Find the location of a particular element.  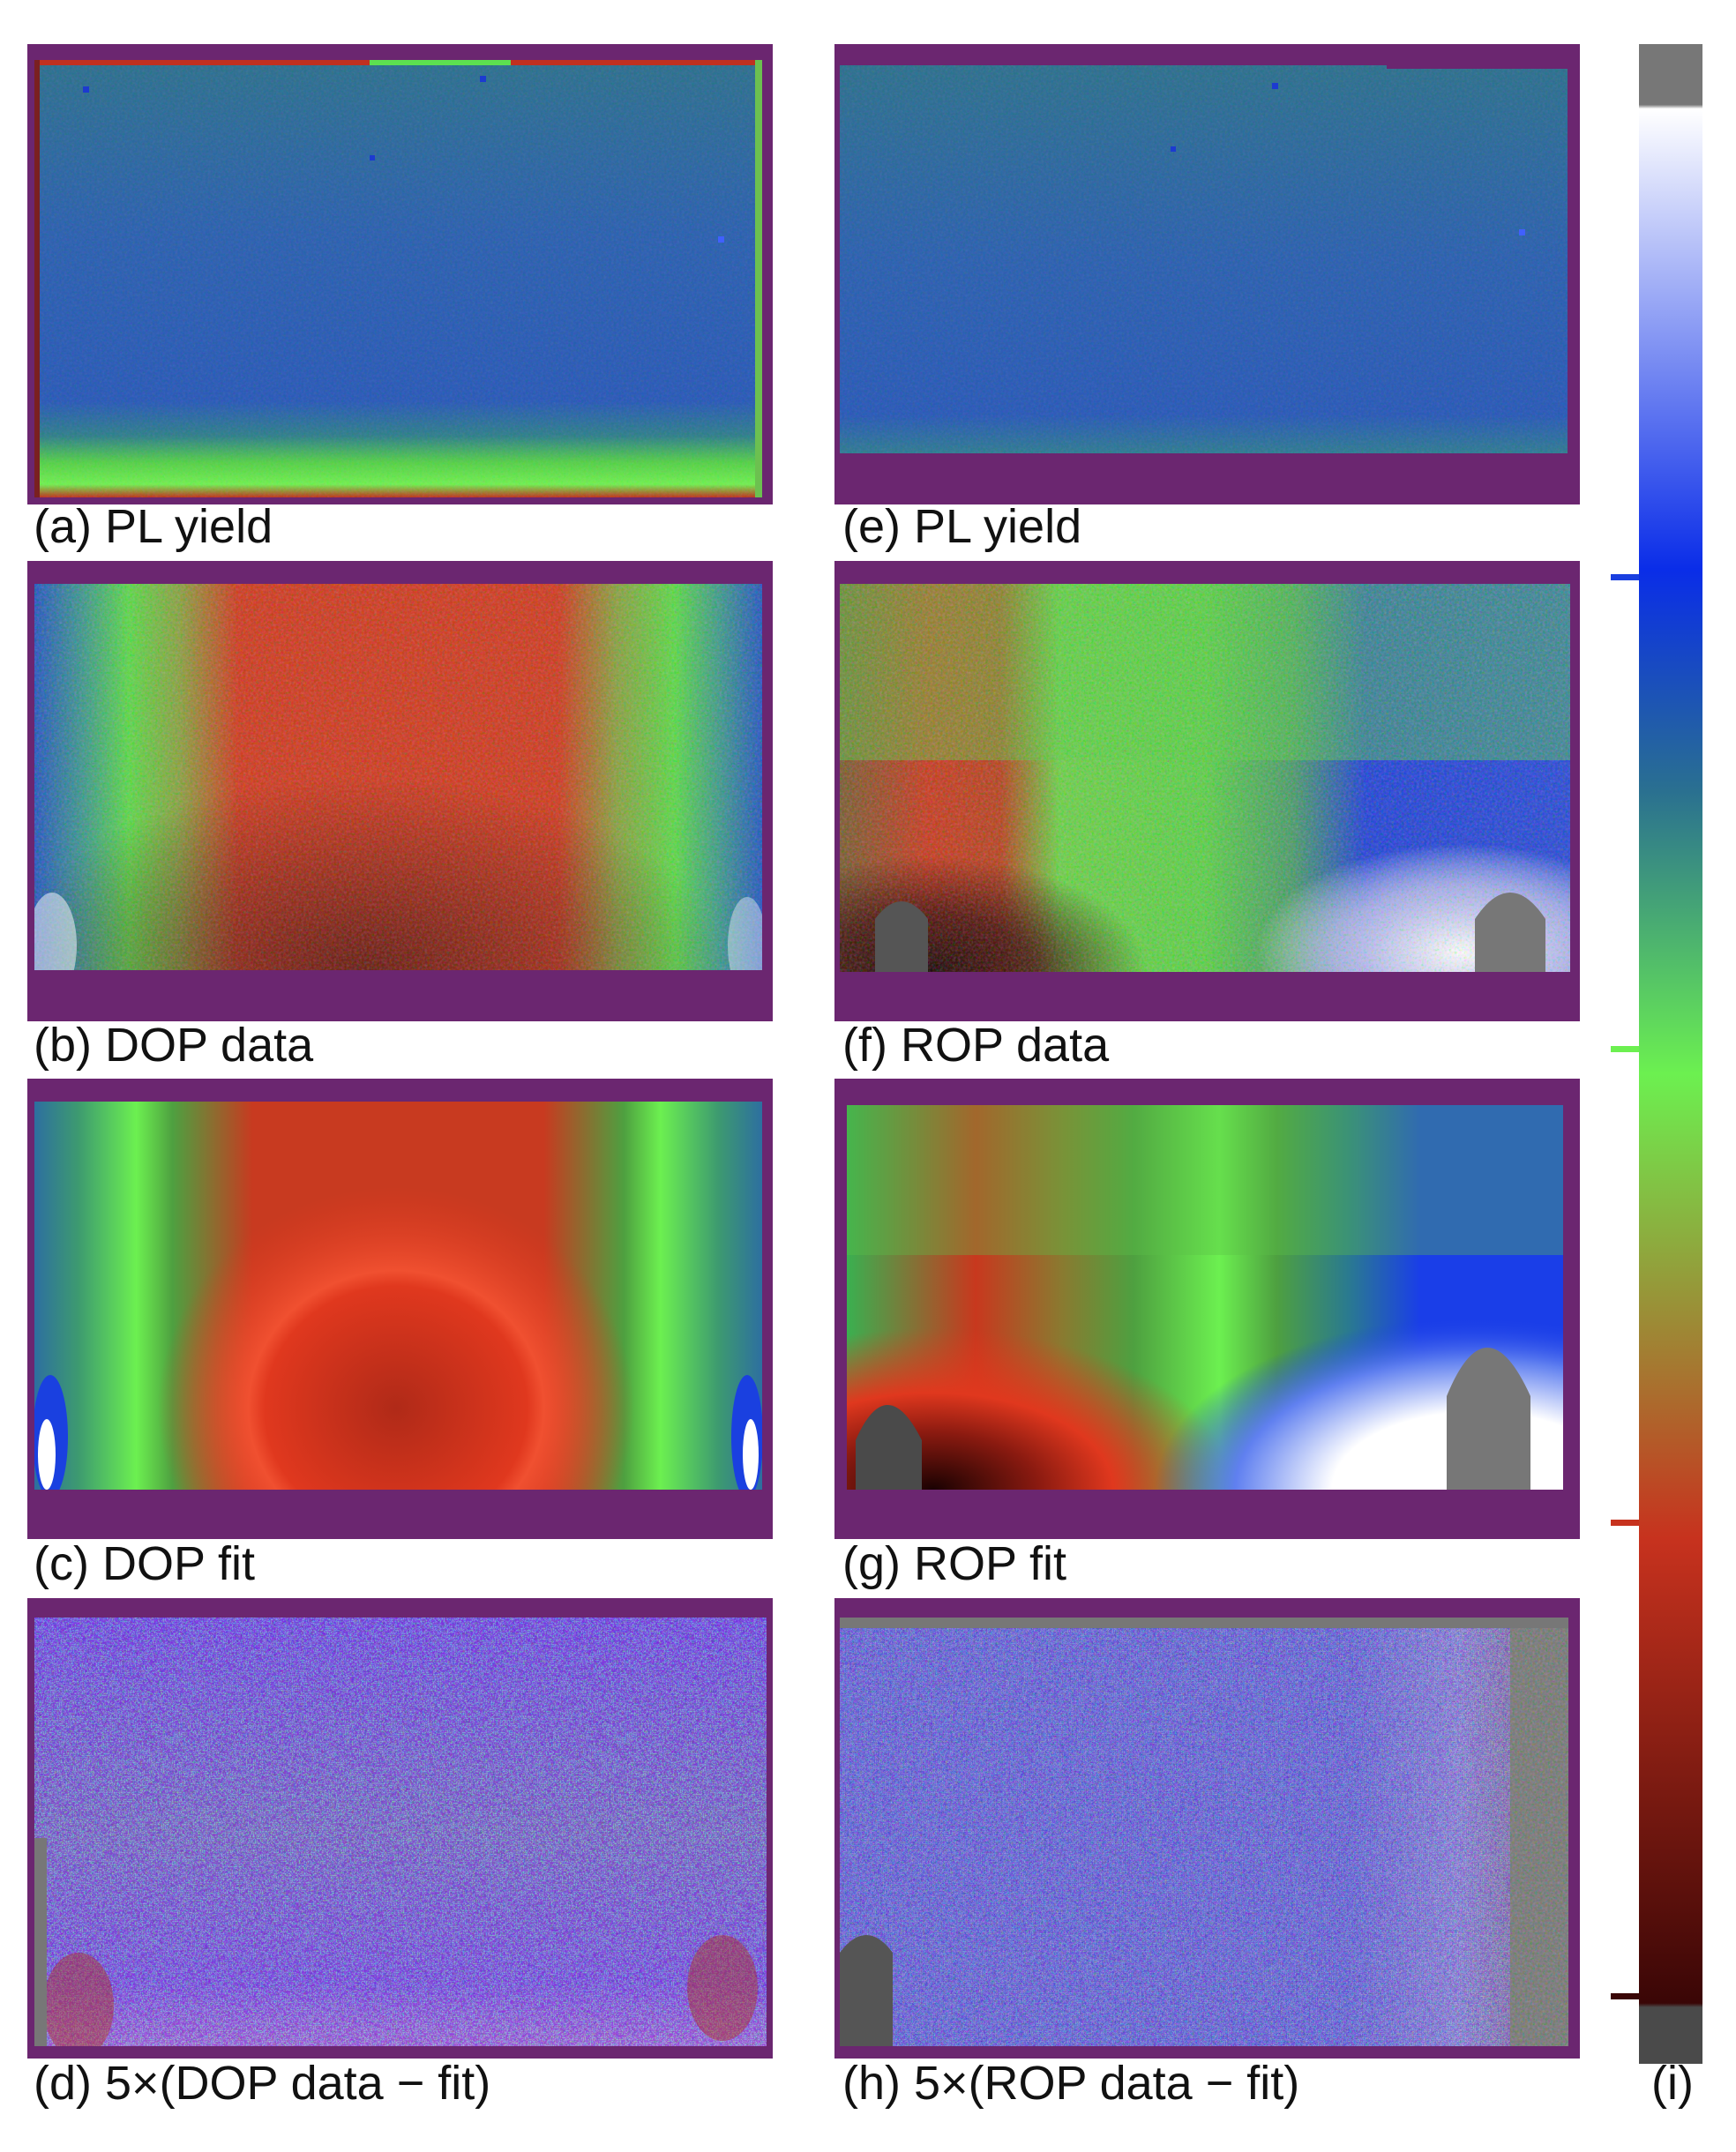

panel-g-image is located at coordinates (1205, 1297).